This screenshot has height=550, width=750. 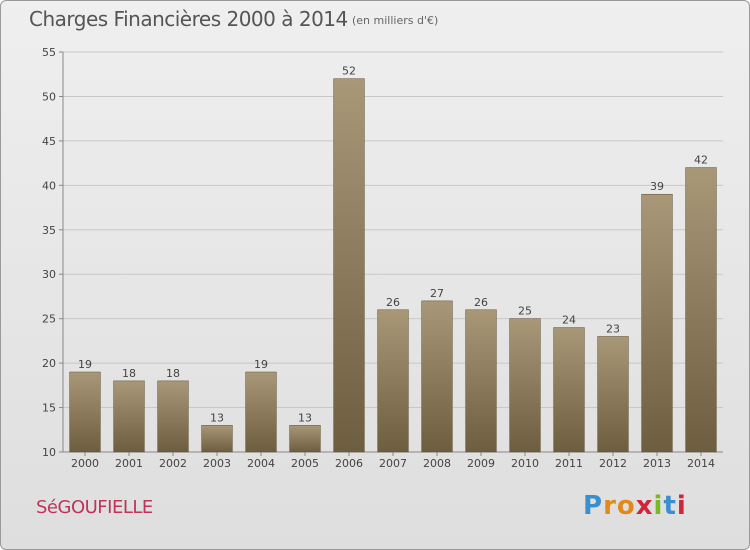 What do you see at coordinates (657, 186) in the screenshot?
I see `bar-value-label: 39` at bounding box center [657, 186].